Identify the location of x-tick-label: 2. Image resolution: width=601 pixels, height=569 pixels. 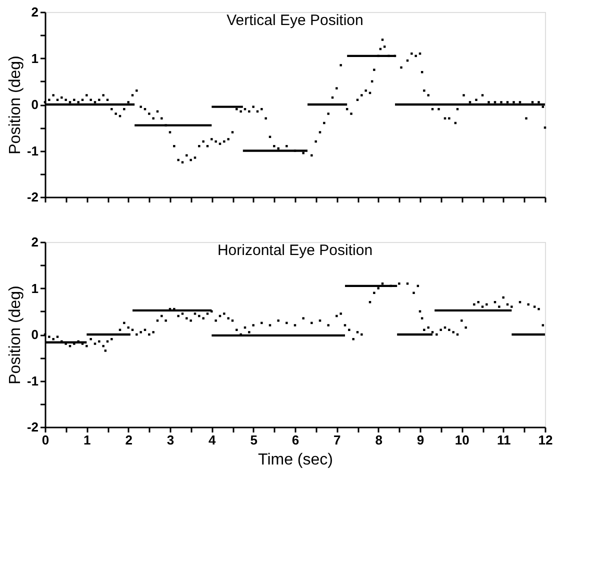
(128, 440).